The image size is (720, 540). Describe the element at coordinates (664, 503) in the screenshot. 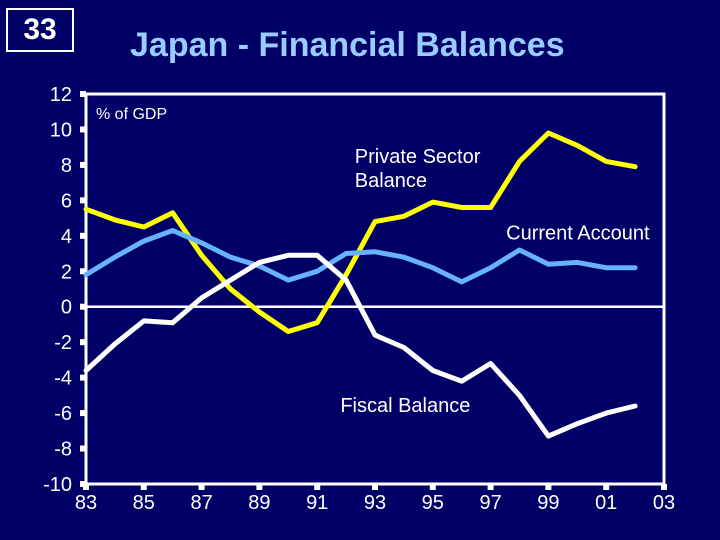

I see `x-tick-label: 03` at that location.